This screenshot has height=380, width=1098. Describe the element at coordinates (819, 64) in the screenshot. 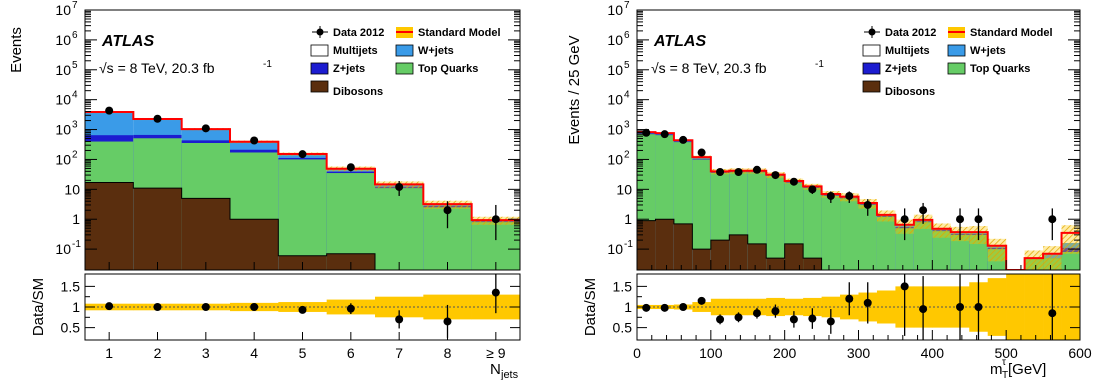

I see `lumi-exponent: -1` at that location.